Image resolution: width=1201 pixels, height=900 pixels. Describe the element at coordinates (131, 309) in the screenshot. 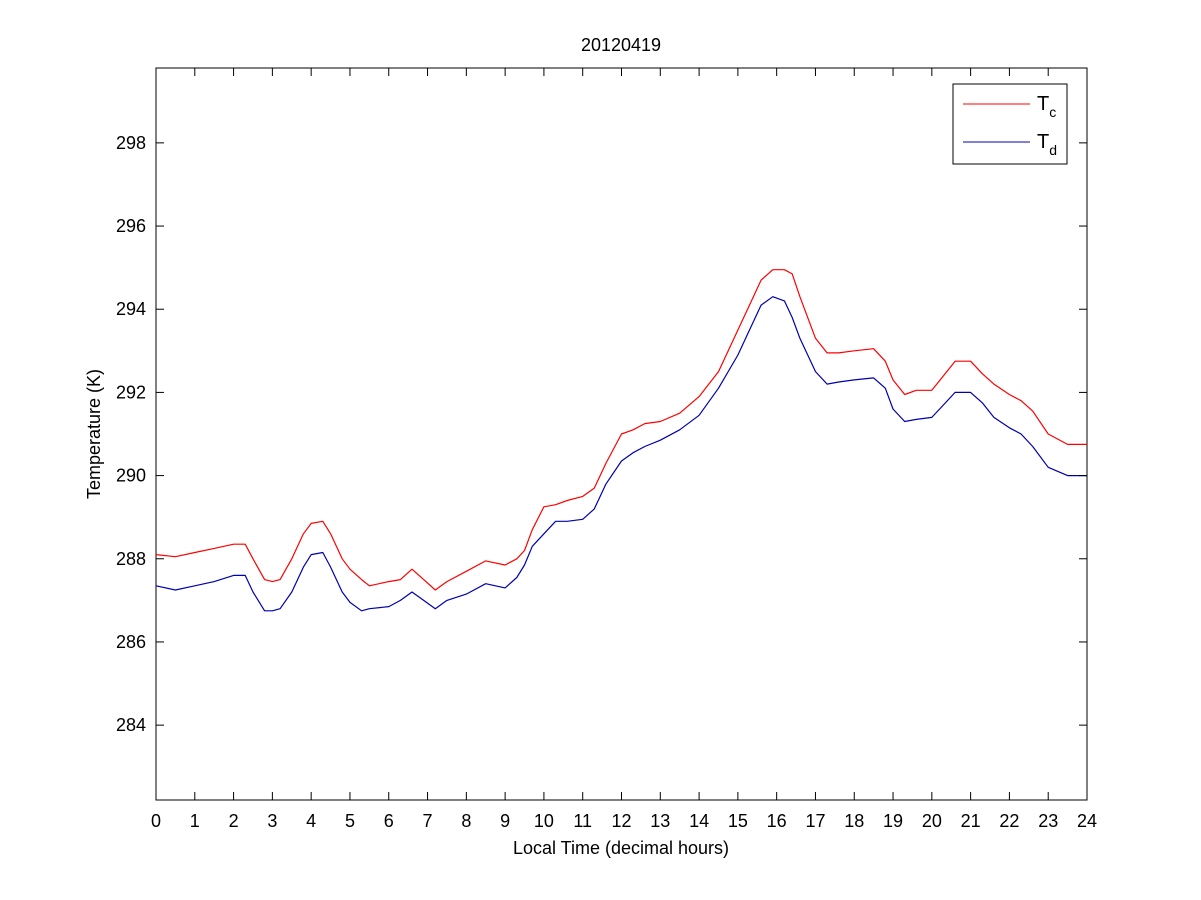

I see `y-tick-label: 294` at that location.